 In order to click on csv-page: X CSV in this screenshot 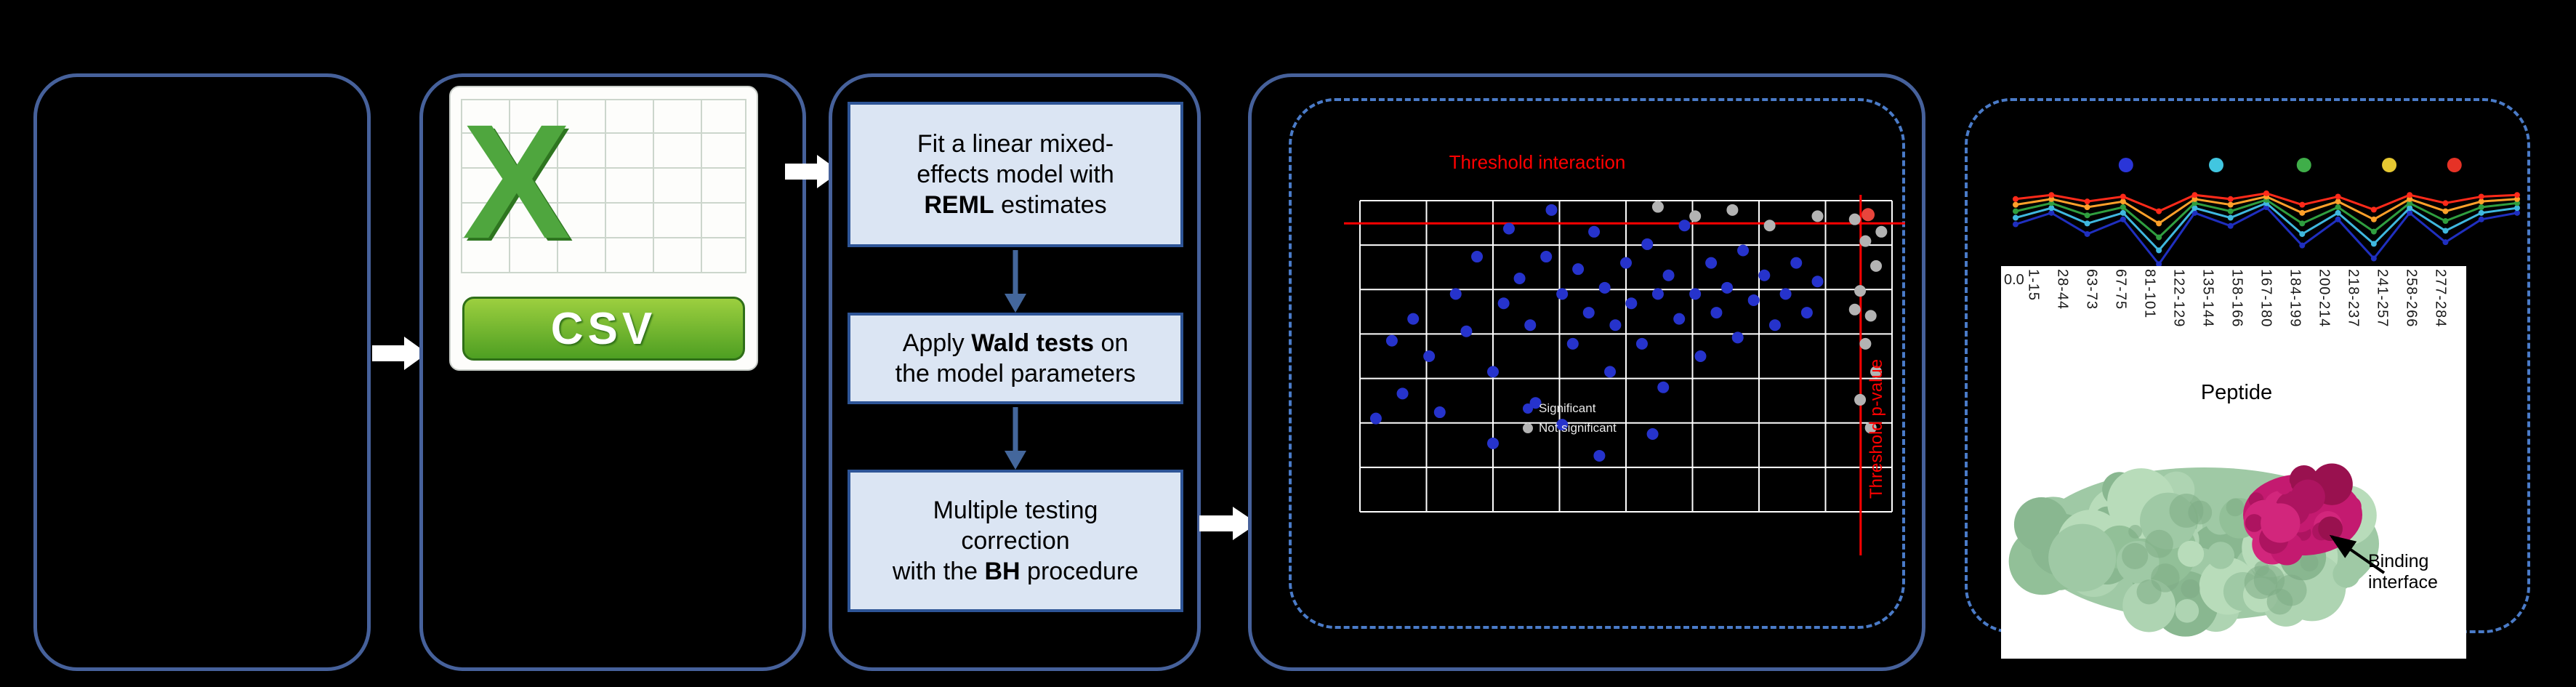, I will do `click(603, 228)`.